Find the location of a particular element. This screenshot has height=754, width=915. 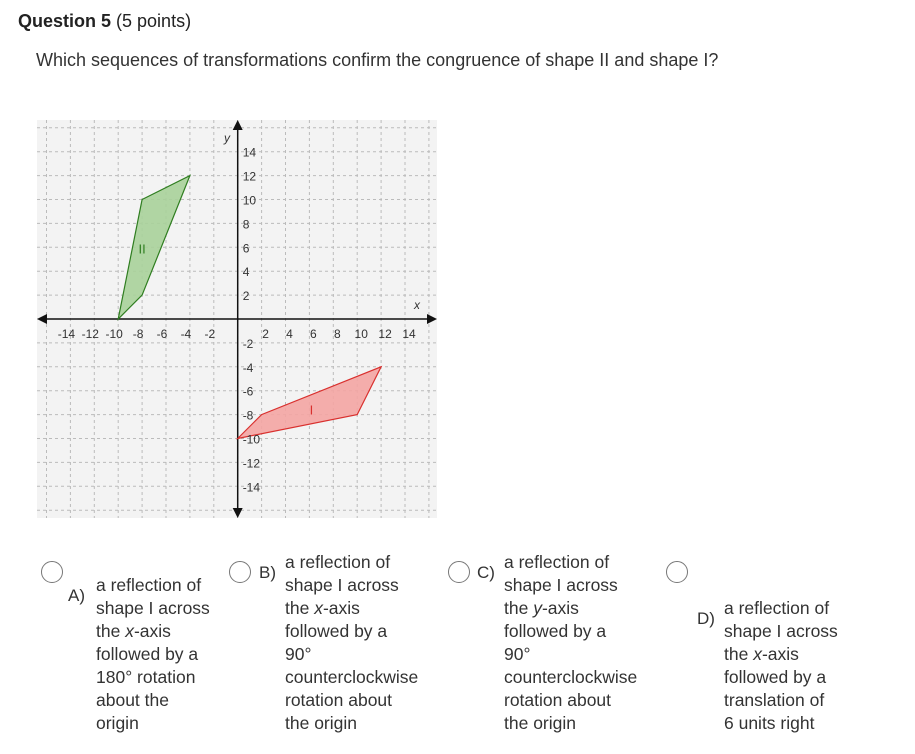

y-tick-label: 14 is located at coordinates (250, 153).